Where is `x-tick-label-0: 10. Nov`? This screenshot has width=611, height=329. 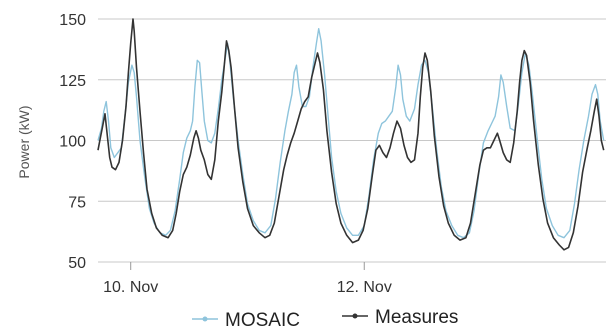
x-tick-label-0: 10. Nov is located at coordinates (130, 287).